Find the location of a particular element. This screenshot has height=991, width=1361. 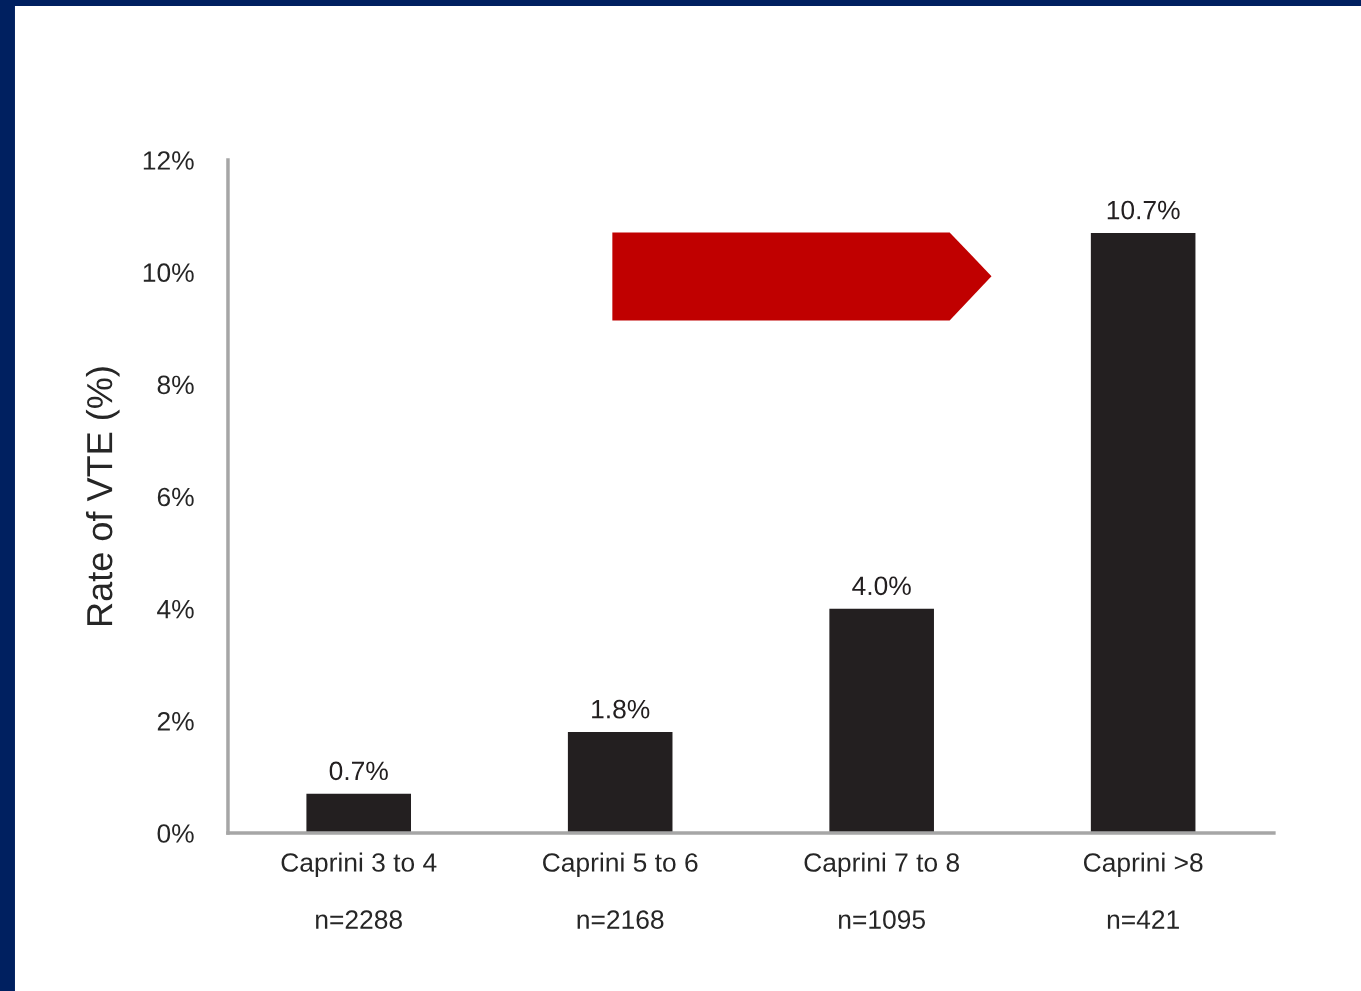

y-tick-label: 0% is located at coordinates (175, 833).